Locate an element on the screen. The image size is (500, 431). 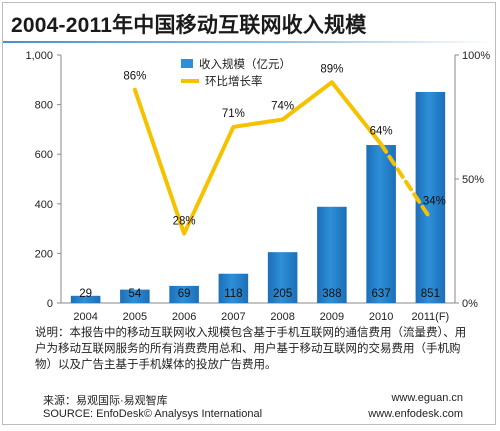
legend-bar-swatch is located at coordinates (187, 63).